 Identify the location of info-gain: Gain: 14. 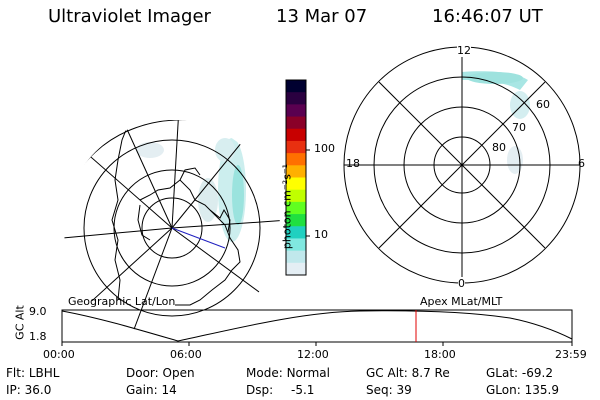
(151, 390).